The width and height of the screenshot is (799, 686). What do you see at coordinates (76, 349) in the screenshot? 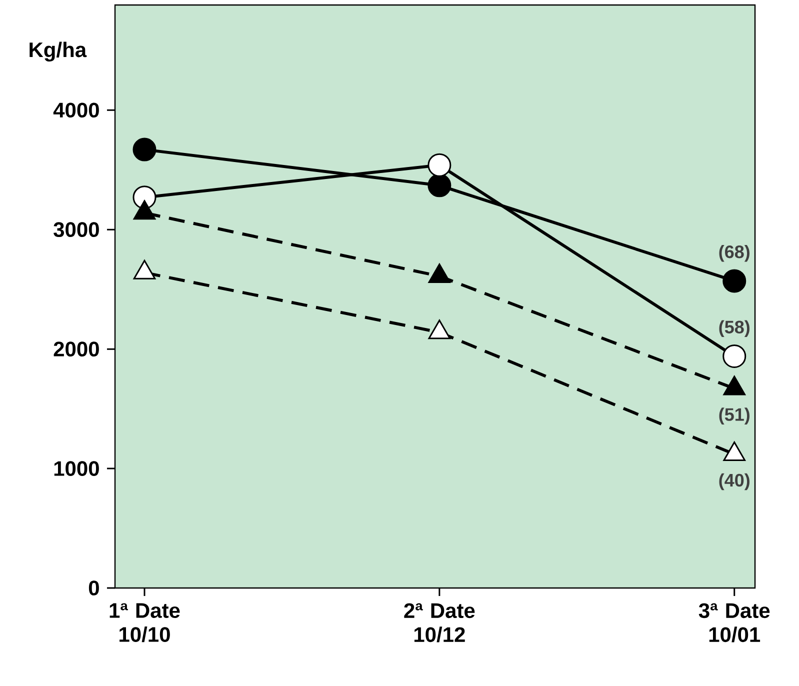
I see `y-tick-label: 2000` at bounding box center [76, 349].